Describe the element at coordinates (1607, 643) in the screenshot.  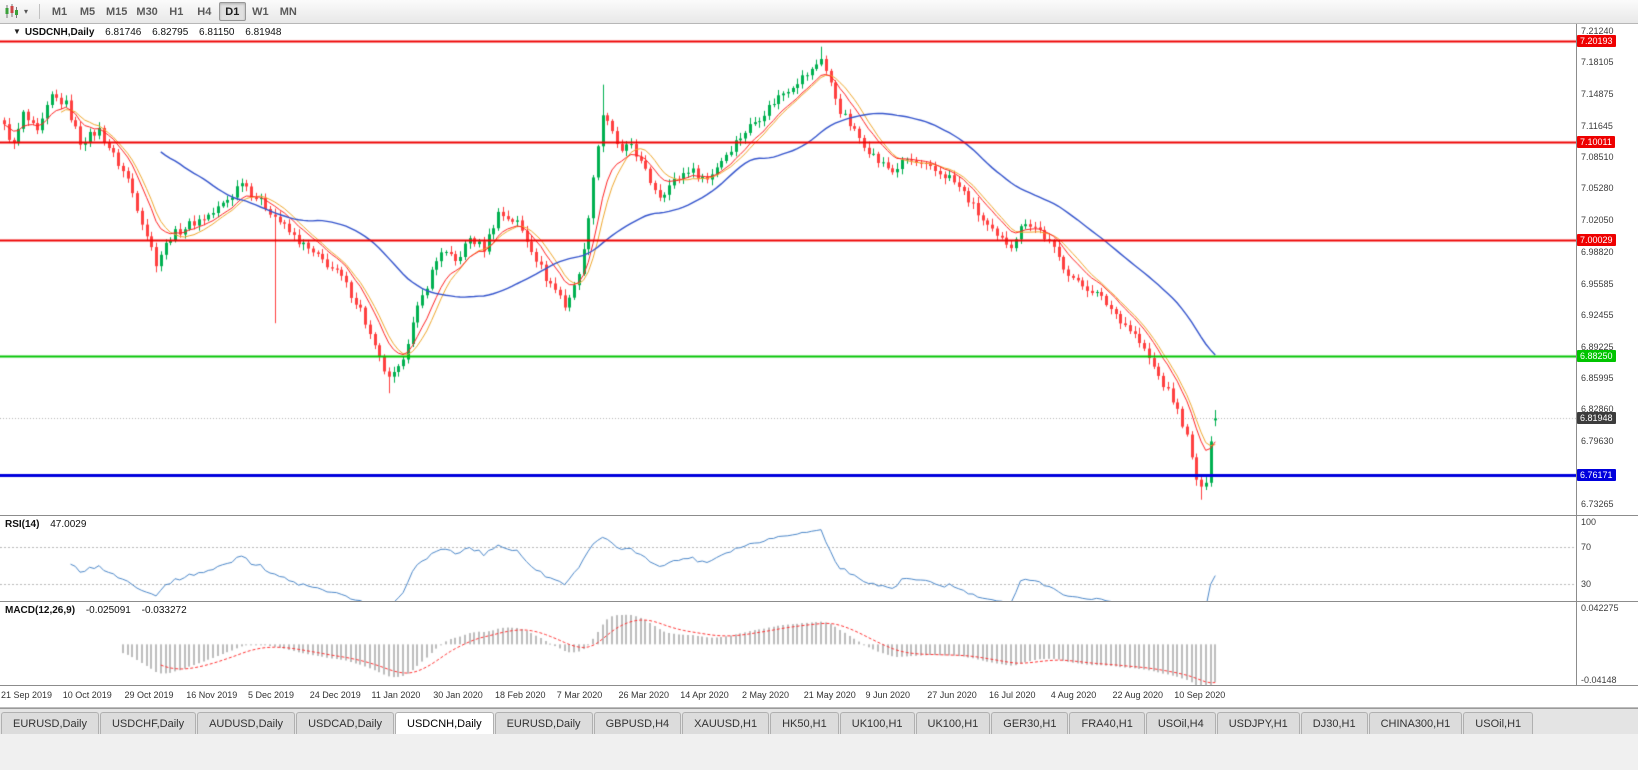
I see `macd-axis: 0.042275 -0.04148` at that location.